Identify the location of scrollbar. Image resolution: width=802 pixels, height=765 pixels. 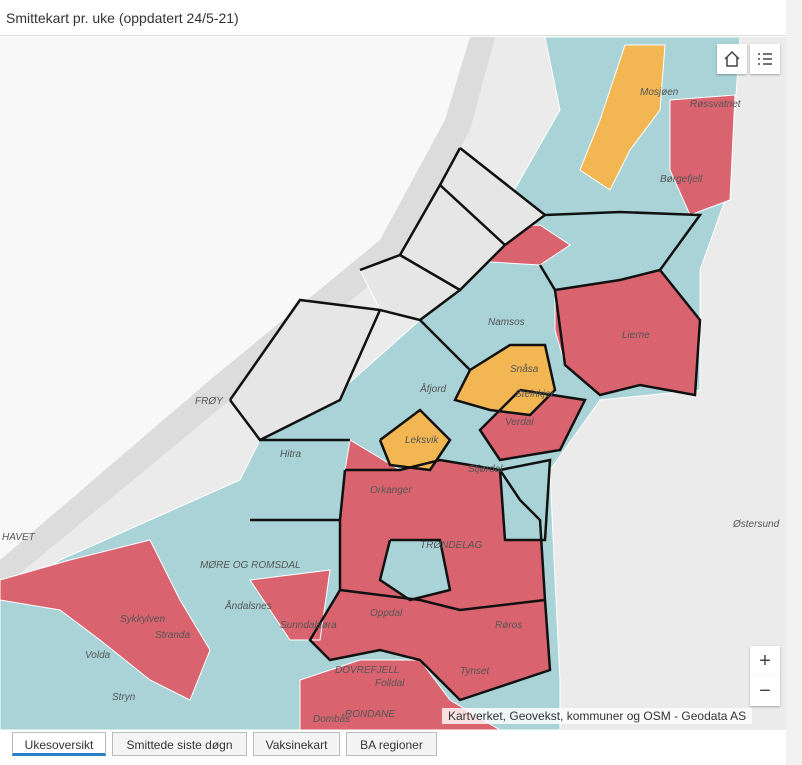
(794, 382).